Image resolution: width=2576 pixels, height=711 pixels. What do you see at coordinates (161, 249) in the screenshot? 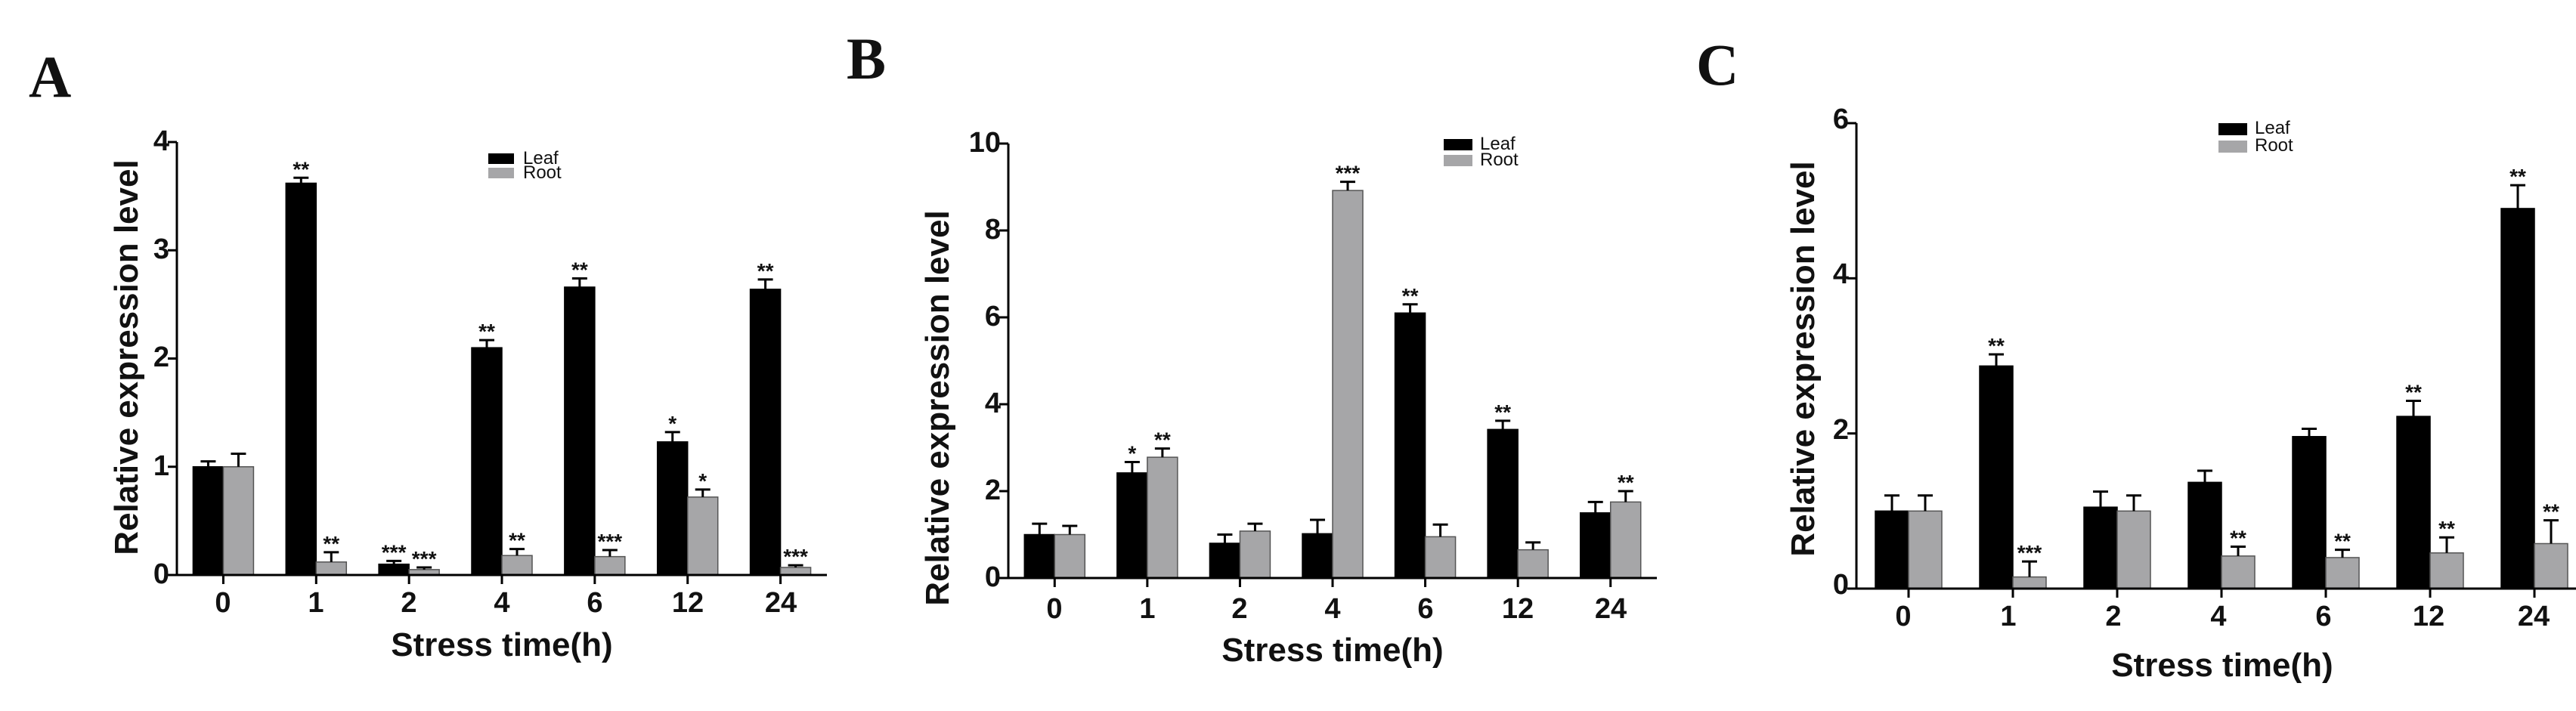
I see `y-tick-label: 3` at bounding box center [161, 249].